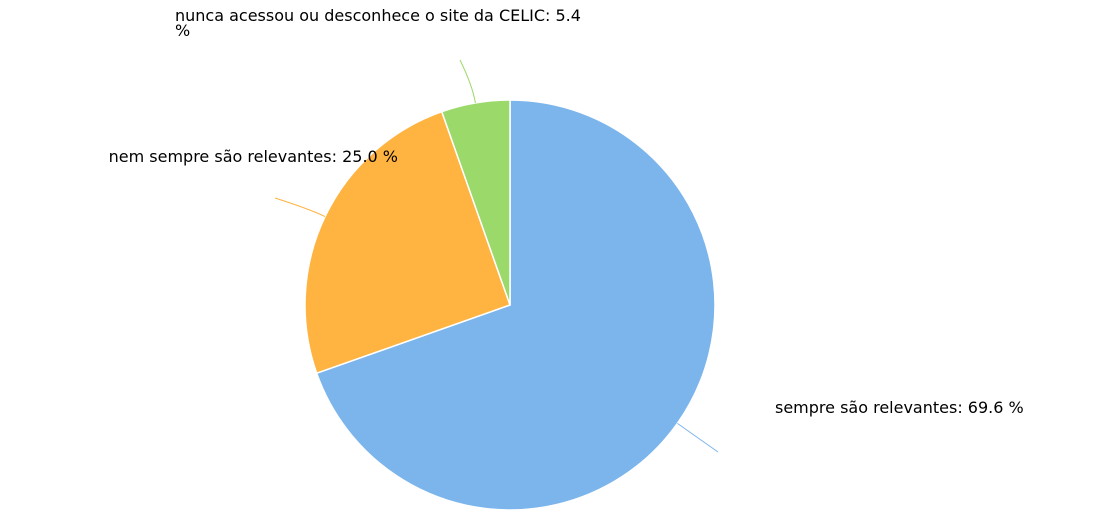 This screenshot has height=510, width=1115. I want to click on data-label: sempre são relevantes: 69.6 %, so click(899, 407).